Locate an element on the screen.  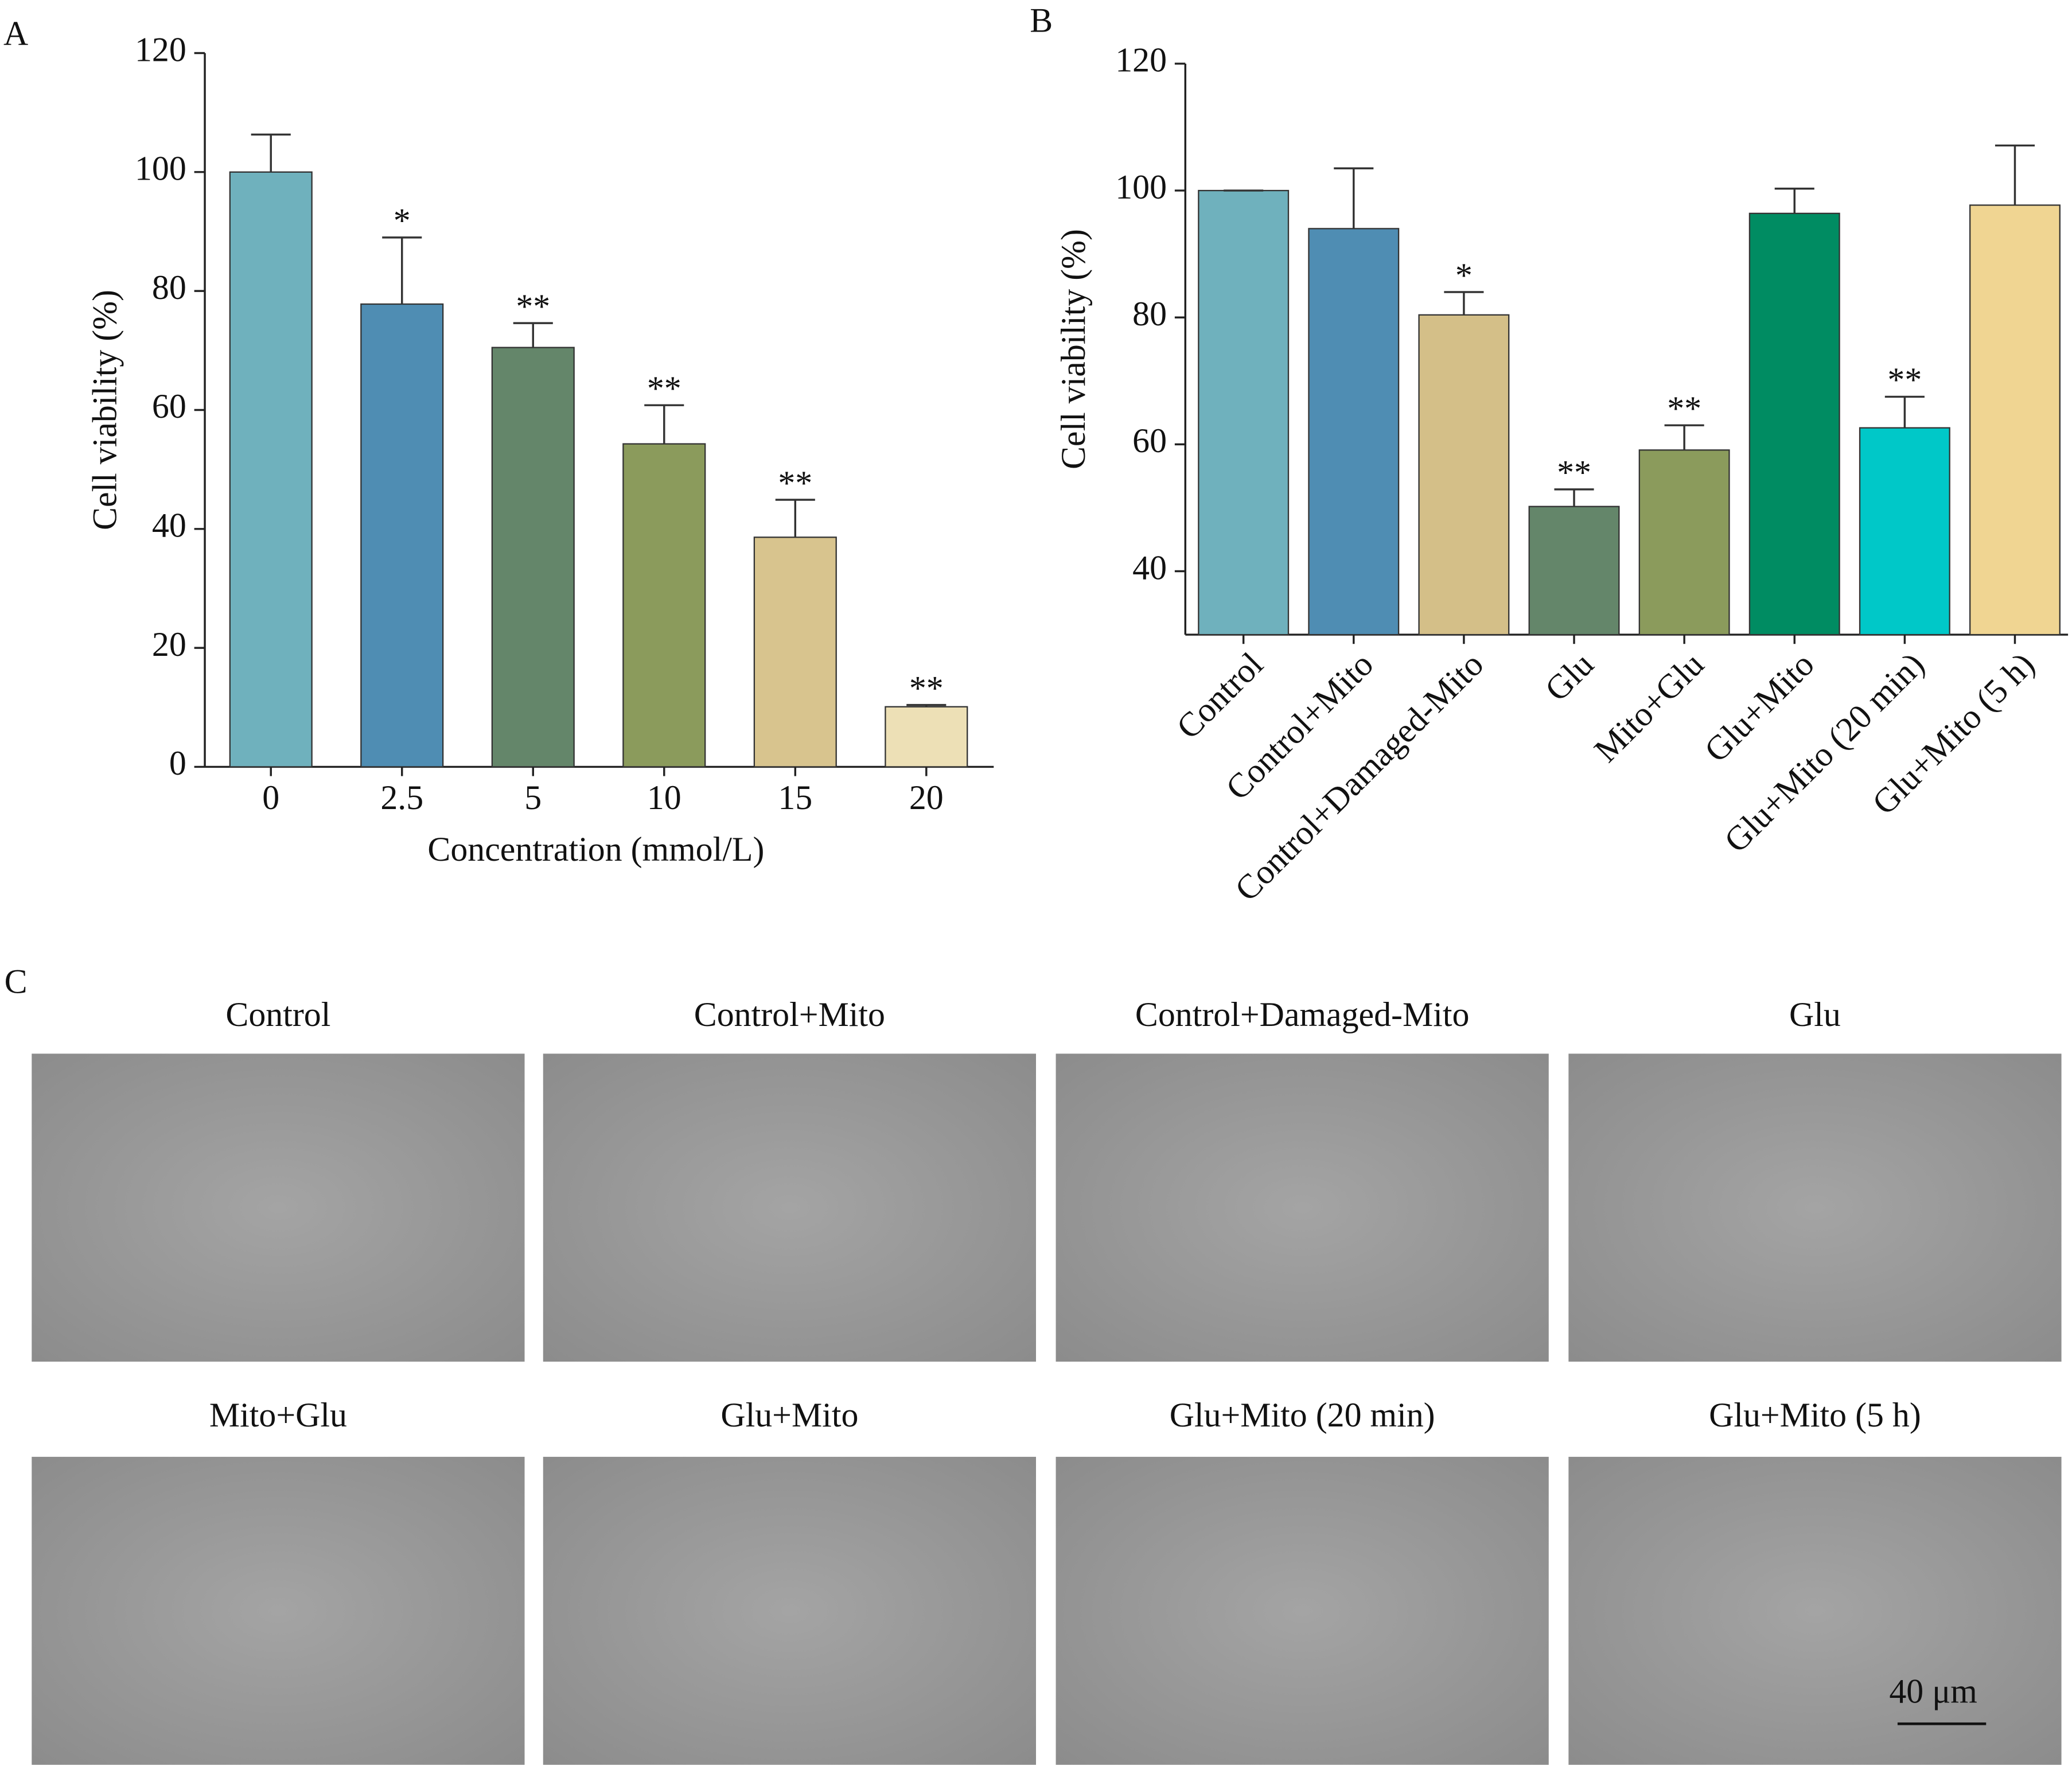
x-axis-label: Concentration (mmol/L) is located at coordinates (595, 849).